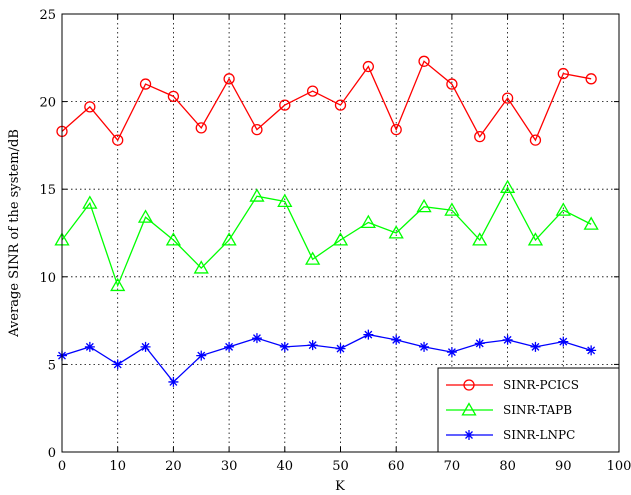  What do you see at coordinates (563, 466) in the screenshot?
I see `x-tick-label: 90` at bounding box center [563, 466].